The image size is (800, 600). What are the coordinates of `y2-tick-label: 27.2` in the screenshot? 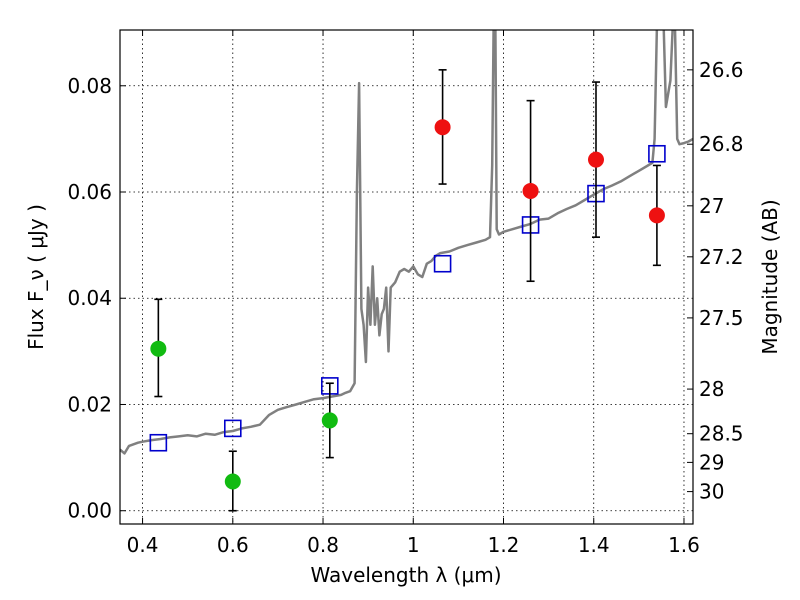 It's located at (721, 257).